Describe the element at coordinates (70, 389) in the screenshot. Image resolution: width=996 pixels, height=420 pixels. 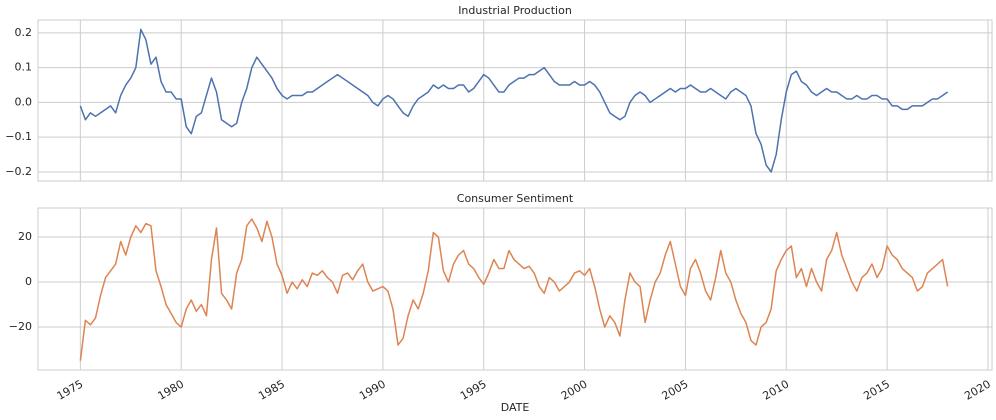
I see `x-tick-label: 1975` at that location.